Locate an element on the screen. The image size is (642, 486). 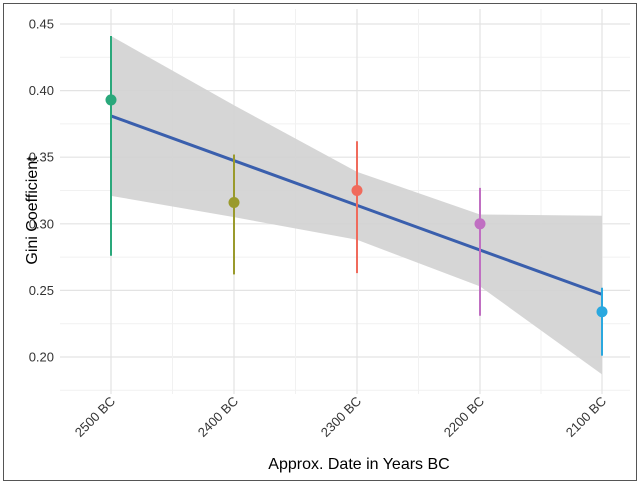
x-tick-label: 2300 BC is located at coordinates (341, 417).